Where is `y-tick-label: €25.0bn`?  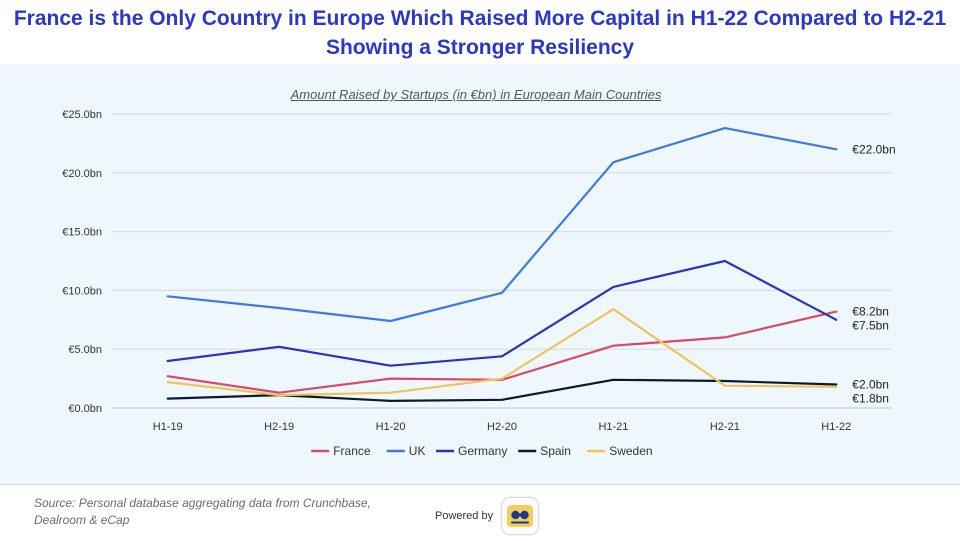 y-tick-label: €25.0bn is located at coordinates (82, 115).